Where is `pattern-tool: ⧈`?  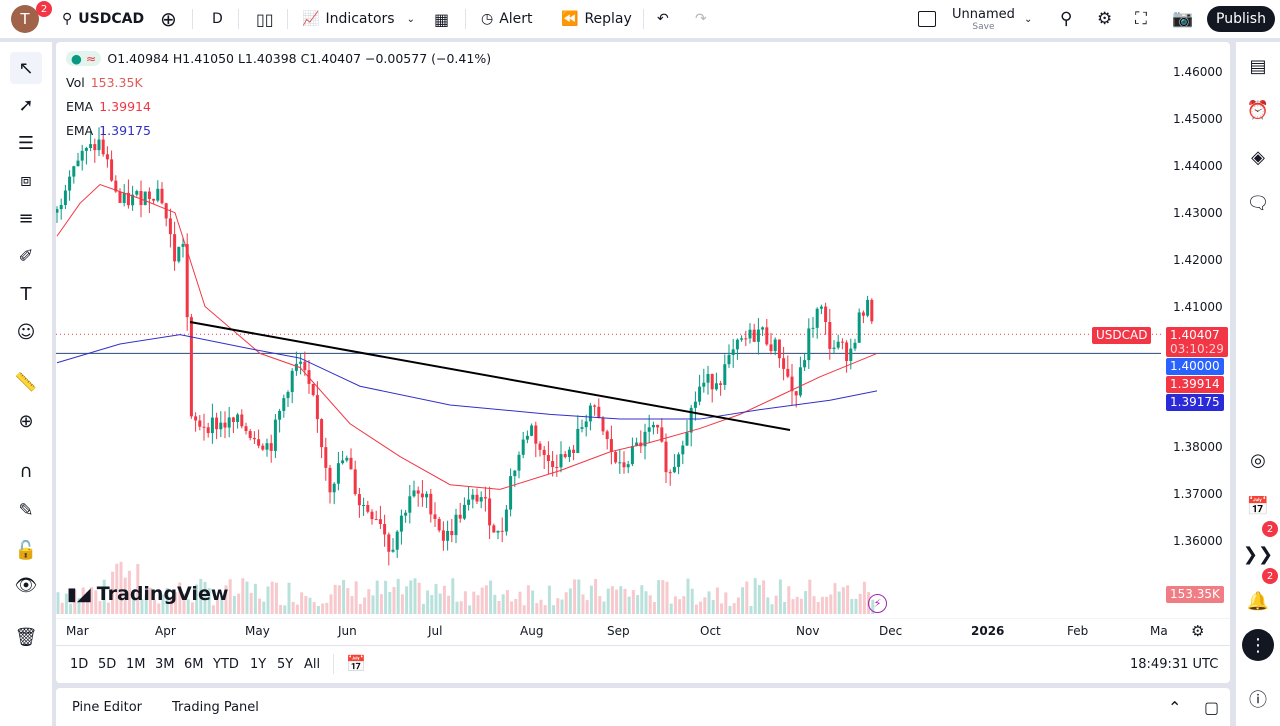
pattern-tool: ⧈ is located at coordinates (26, 180).